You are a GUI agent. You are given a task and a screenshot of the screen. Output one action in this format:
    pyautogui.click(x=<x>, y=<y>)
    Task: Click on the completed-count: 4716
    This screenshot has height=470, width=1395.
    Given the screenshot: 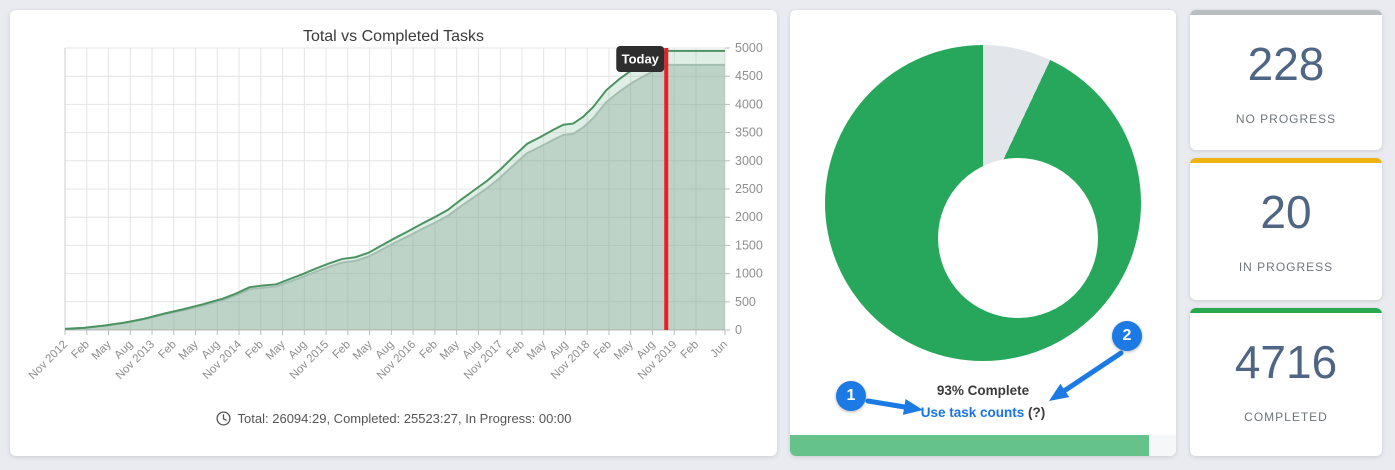 What is the action you would take?
    pyautogui.click(x=1286, y=362)
    